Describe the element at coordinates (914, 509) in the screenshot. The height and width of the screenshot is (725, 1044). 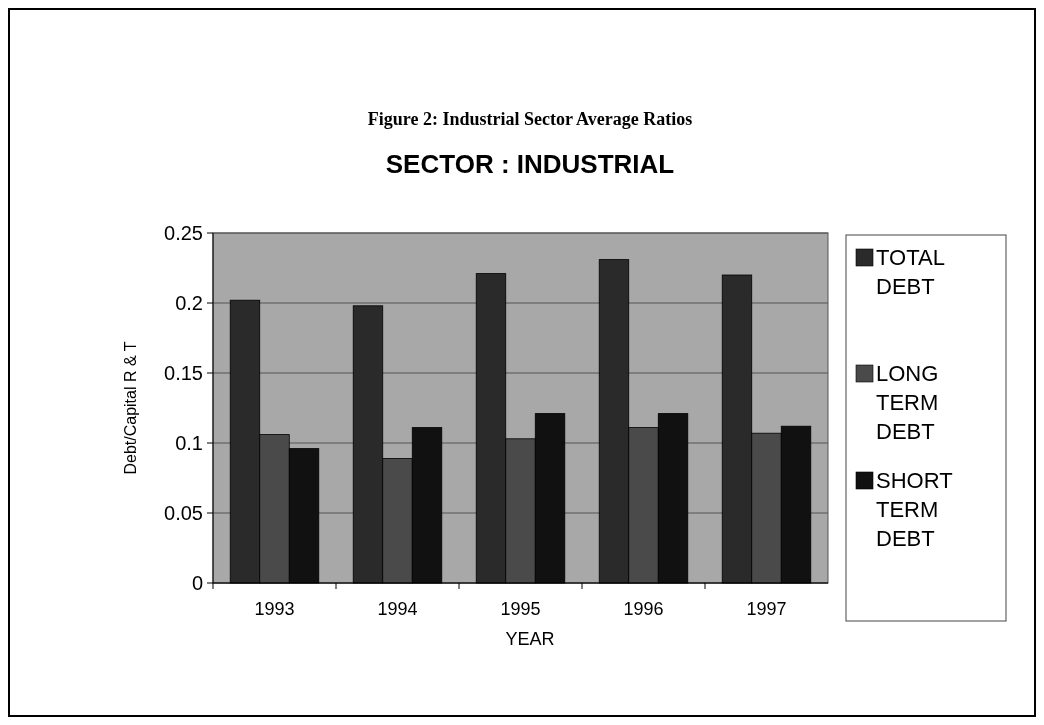
I see `legend-label: SHORT TERM DEBT` at that location.